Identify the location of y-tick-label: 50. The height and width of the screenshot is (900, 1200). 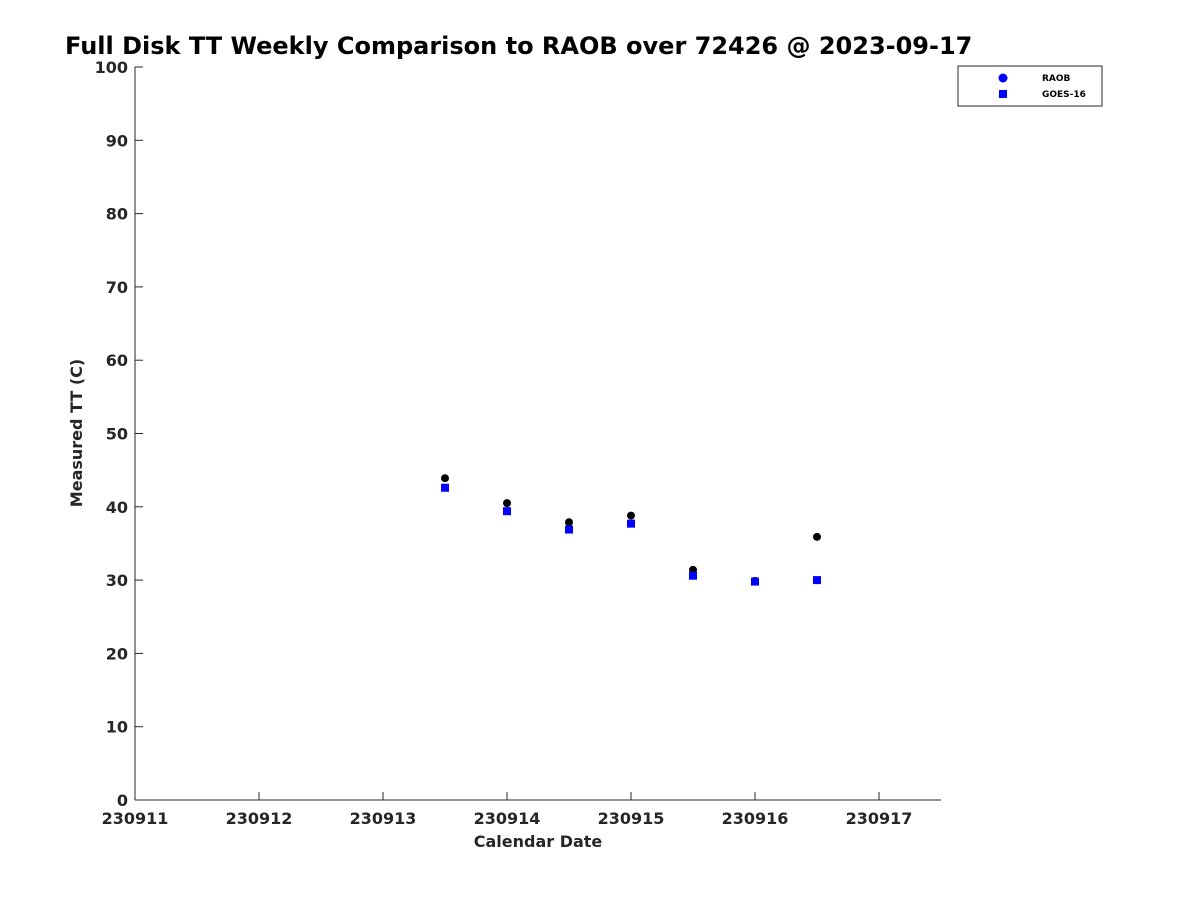
(117, 434).